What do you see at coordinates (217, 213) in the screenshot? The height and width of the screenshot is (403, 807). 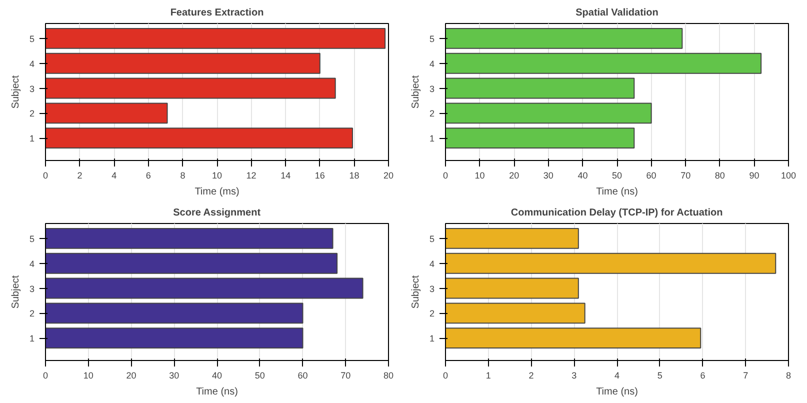 I see `chart-title: Score Assignment` at bounding box center [217, 213].